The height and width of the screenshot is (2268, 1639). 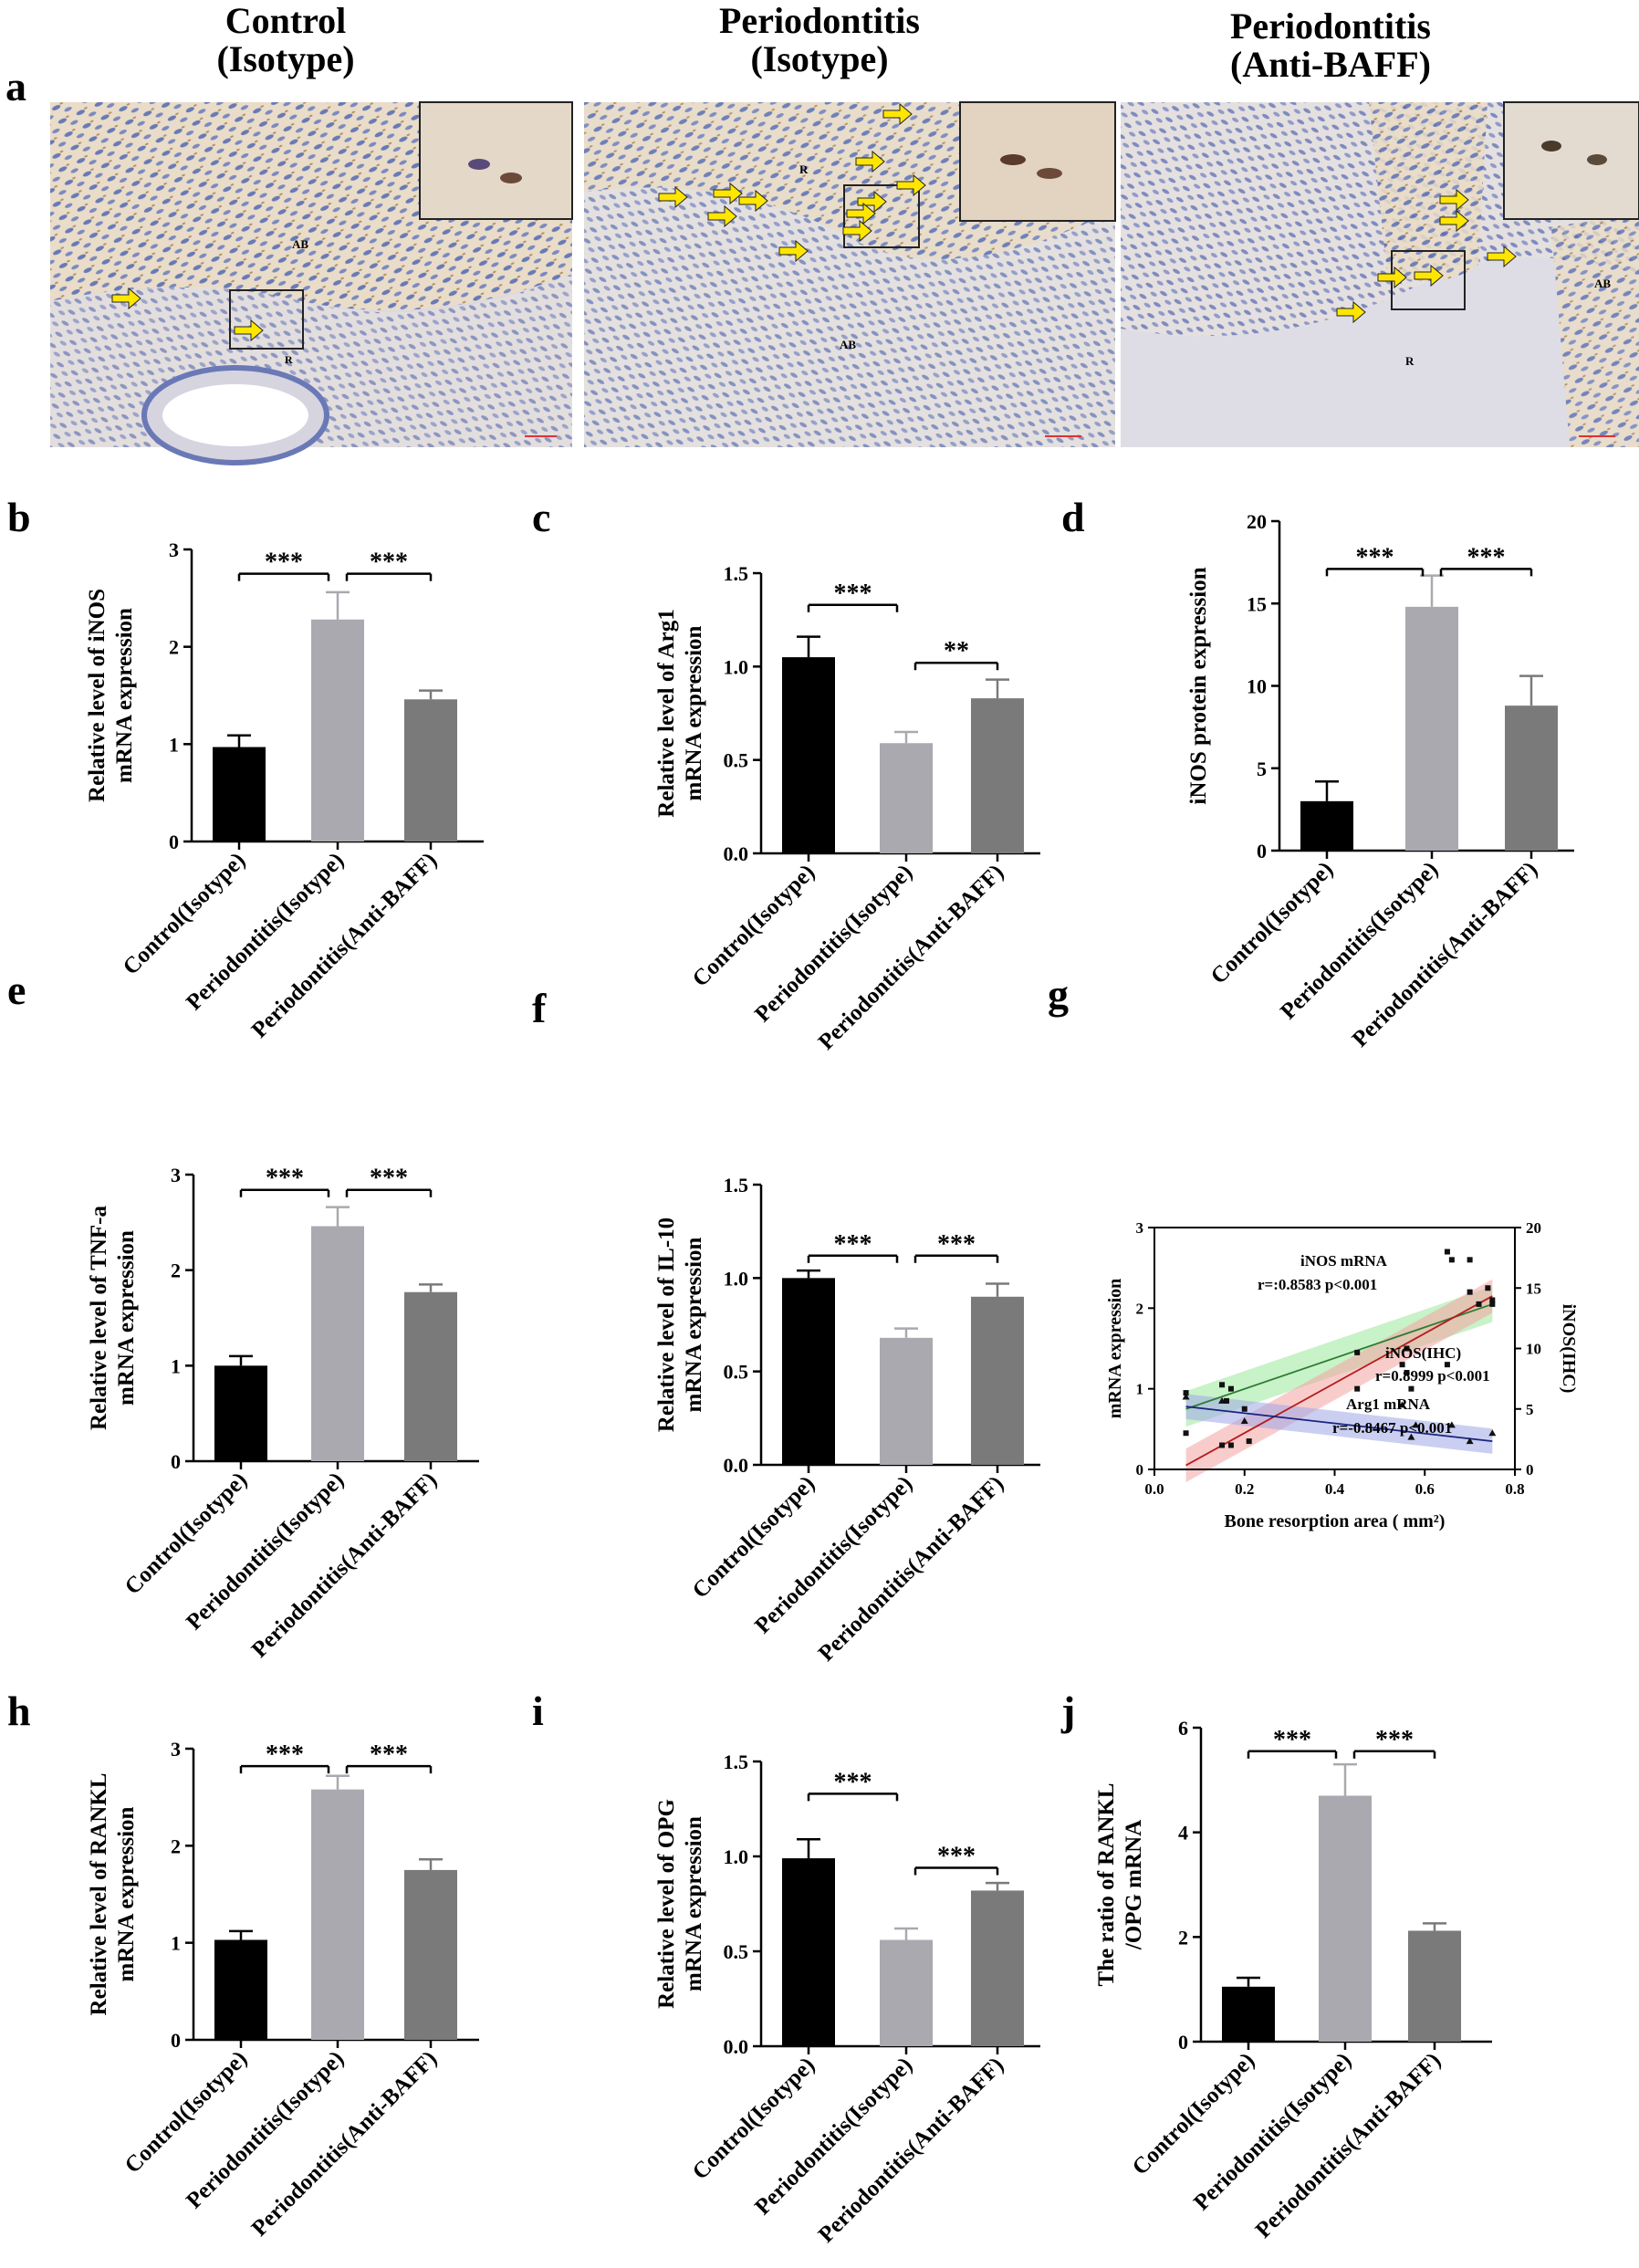 What do you see at coordinates (1120, 1885) in the screenshot?
I see `y-axis-title: The ratio of RANKL/OPG mRNA` at bounding box center [1120, 1885].